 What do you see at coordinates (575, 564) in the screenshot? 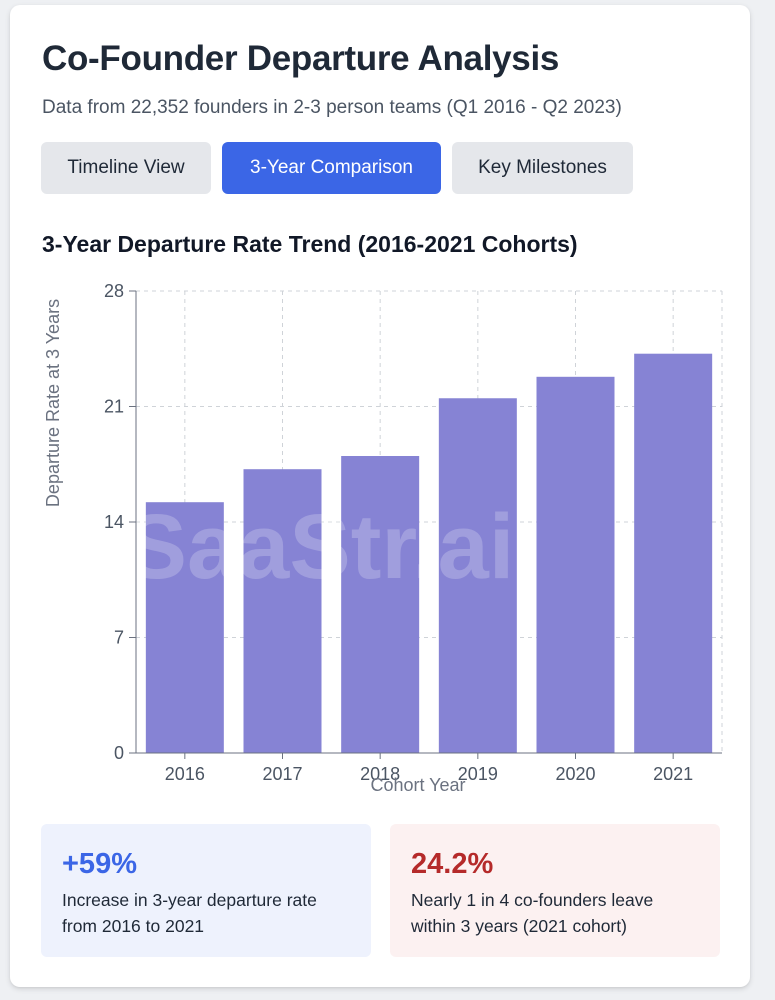
I see `bar-2020` at bounding box center [575, 564].